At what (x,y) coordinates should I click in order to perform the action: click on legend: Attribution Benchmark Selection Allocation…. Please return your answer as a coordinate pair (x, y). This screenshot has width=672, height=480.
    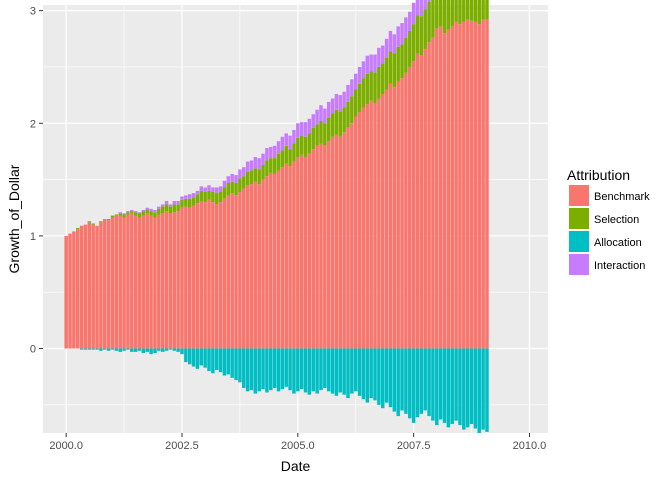
    Looking at the image, I should click on (608, 221).